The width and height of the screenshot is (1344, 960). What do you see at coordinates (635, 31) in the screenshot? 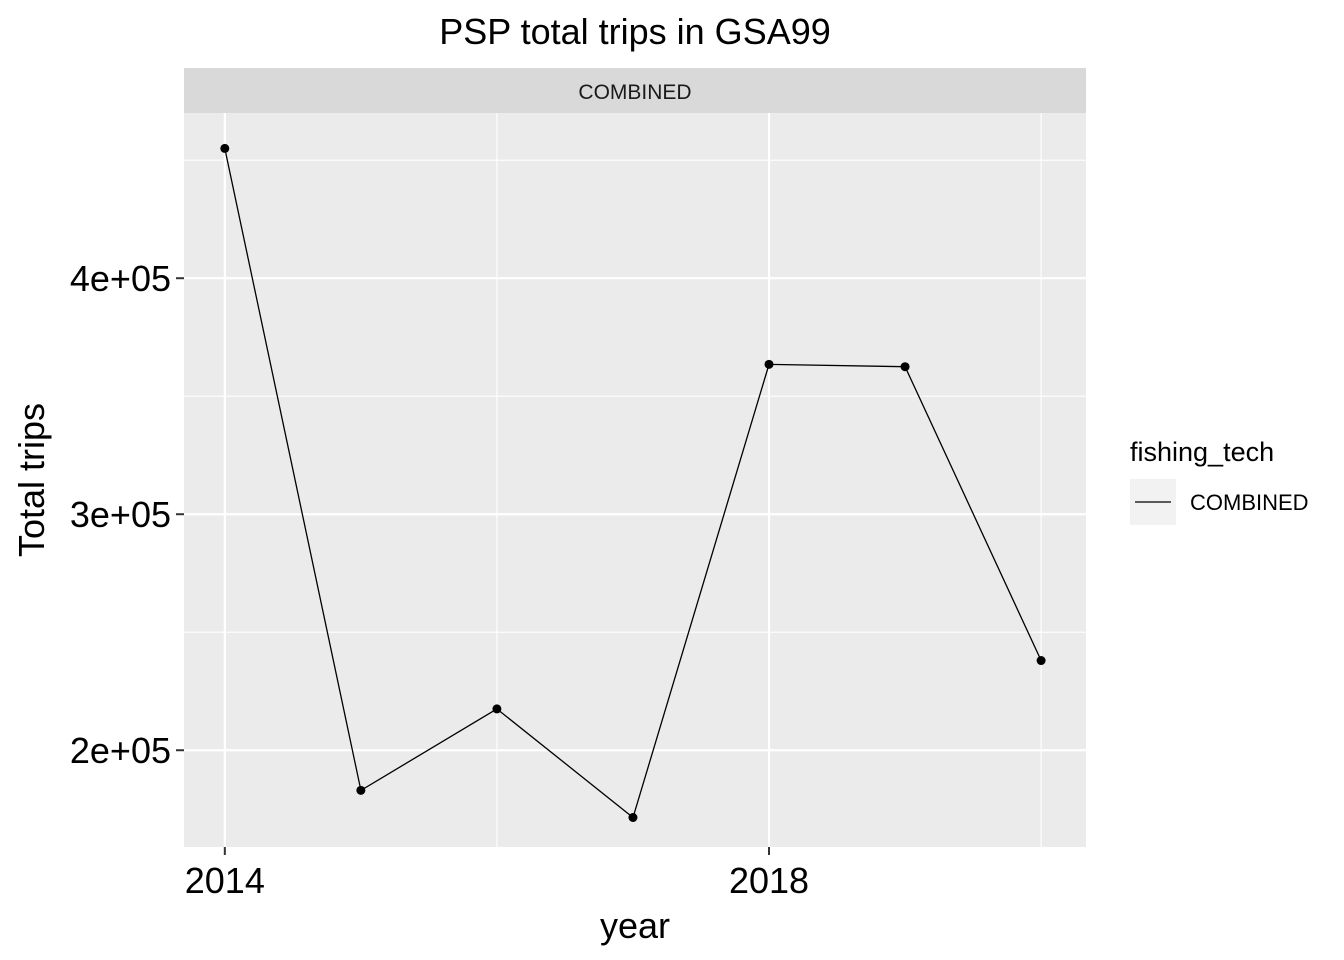
I see `chart-title: PSP total trips in GSA99` at bounding box center [635, 31].